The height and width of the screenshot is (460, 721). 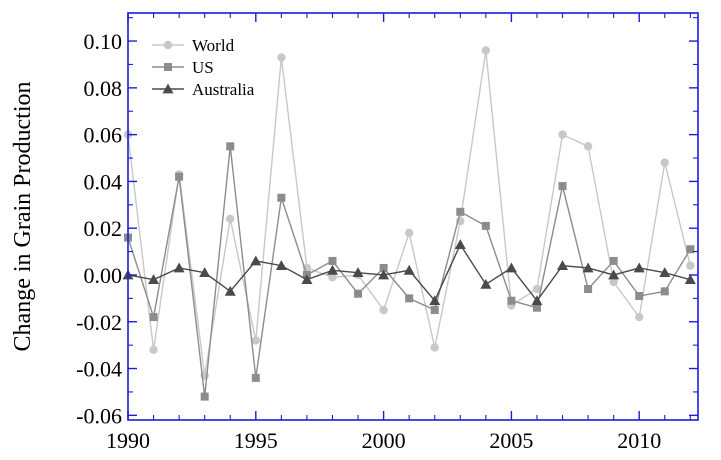 I want to click on legend-item-us: US, so click(x=183, y=67).